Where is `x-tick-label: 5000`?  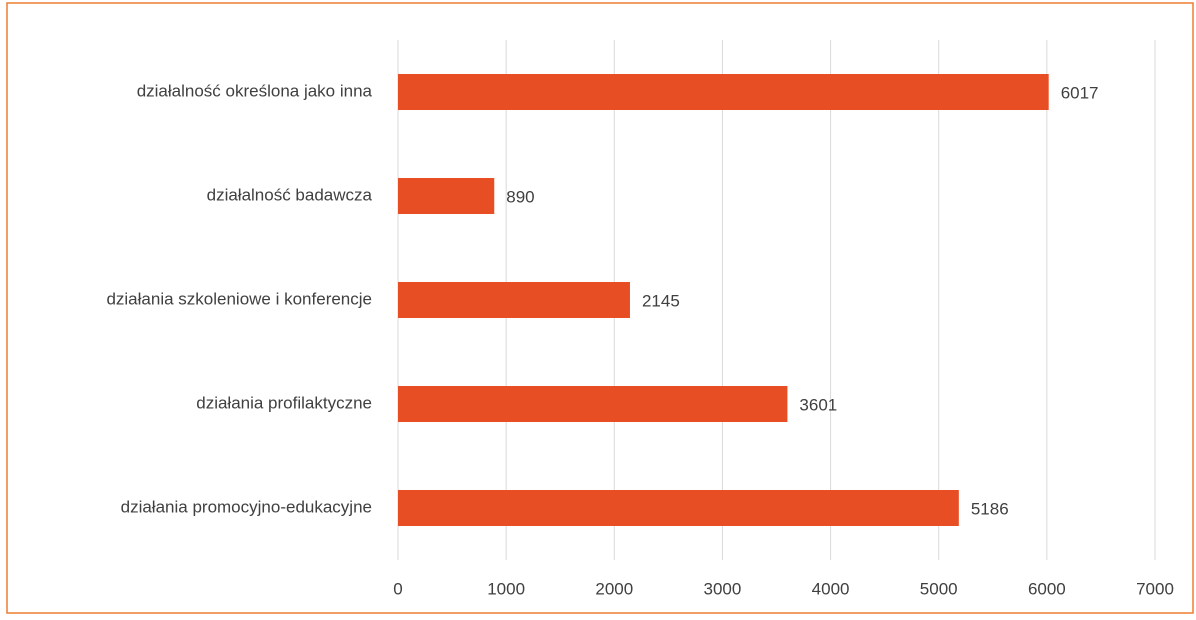 x-tick-label: 5000 is located at coordinates (939, 588).